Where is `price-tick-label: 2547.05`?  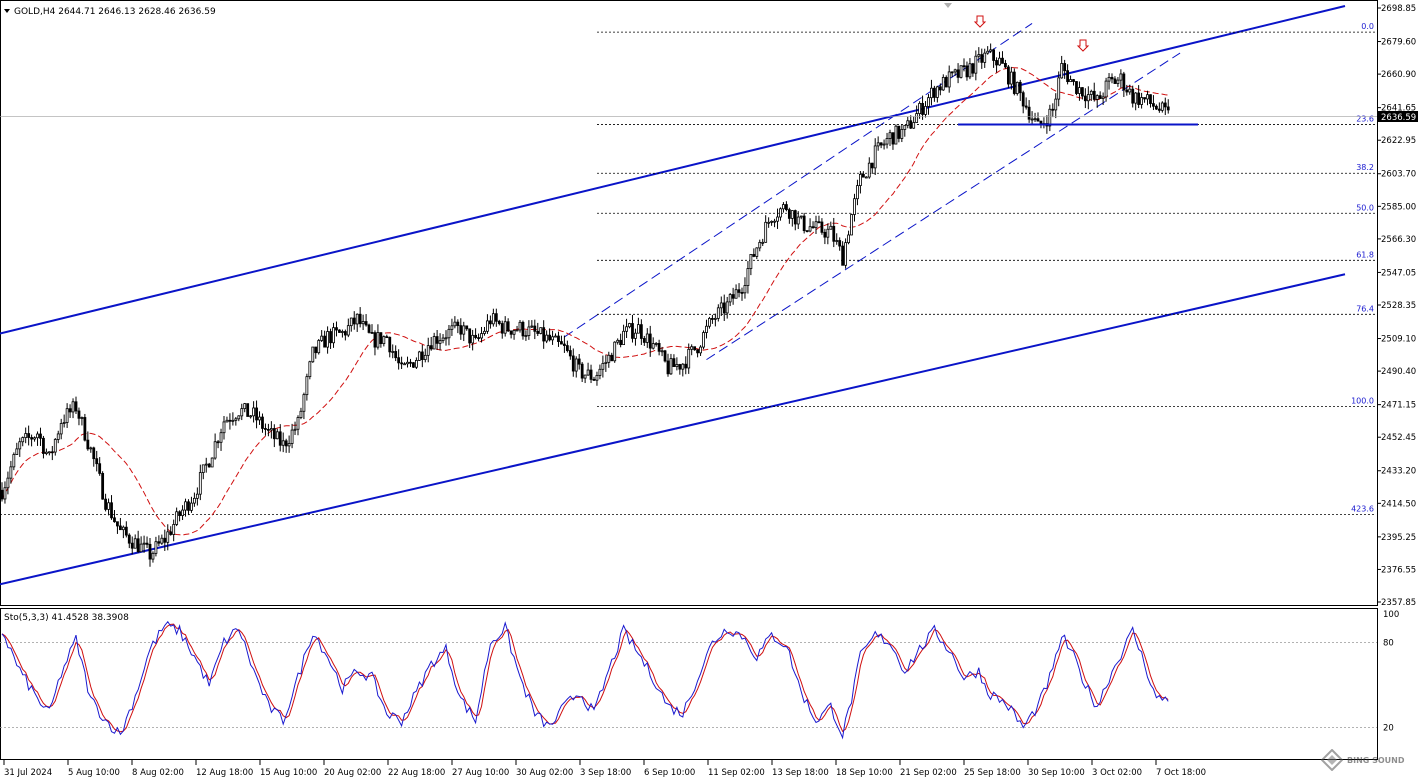
price-tick-label: 2547.05 is located at coordinates (1398, 273).